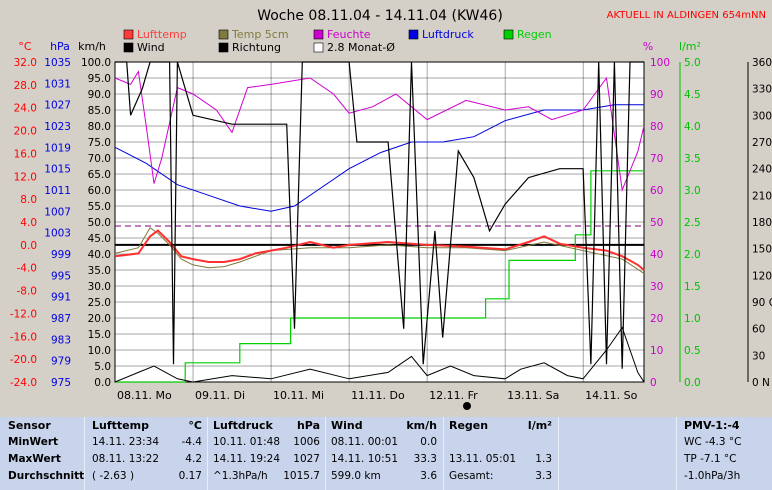  I want to click on x-tick-label: 09.11. Di, so click(220, 395).